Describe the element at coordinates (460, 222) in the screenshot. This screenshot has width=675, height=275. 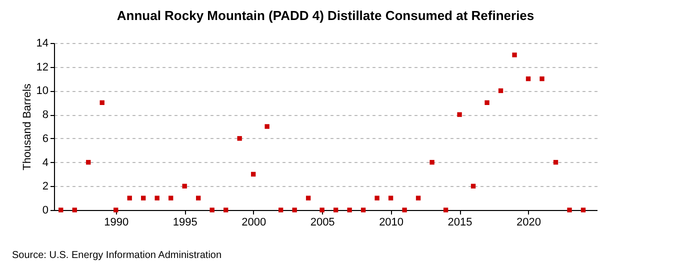
I see `x-tick-label: 2015` at that location.